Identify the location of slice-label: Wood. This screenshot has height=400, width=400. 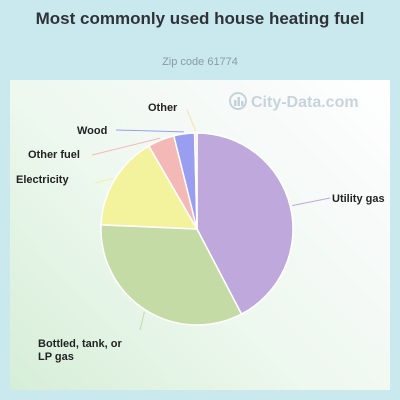
(92, 131).